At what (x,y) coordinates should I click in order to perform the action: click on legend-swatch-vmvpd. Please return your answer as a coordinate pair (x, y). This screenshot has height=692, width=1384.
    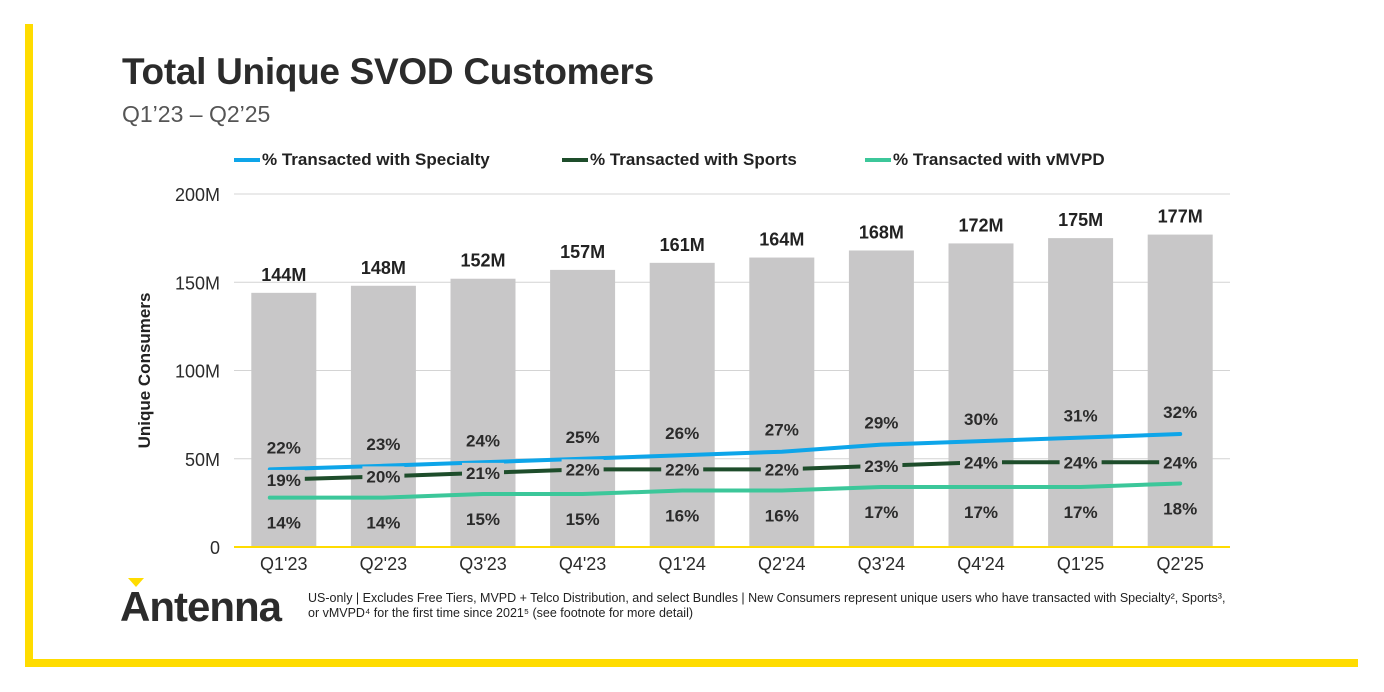
    Looking at the image, I should click on (878, 160).